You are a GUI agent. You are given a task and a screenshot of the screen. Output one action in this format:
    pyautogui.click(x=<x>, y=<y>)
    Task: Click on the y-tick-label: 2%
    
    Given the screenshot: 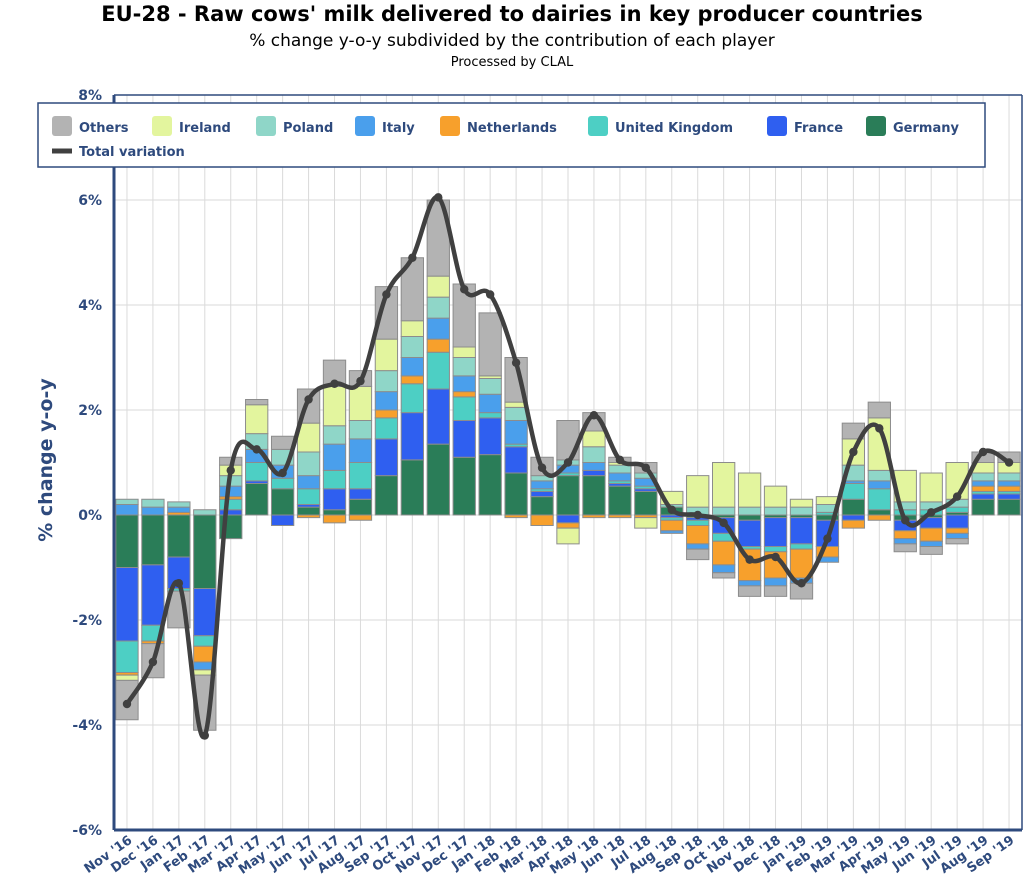 What is the action you would take?
    pyautogui.click(x=90, y=411)
    